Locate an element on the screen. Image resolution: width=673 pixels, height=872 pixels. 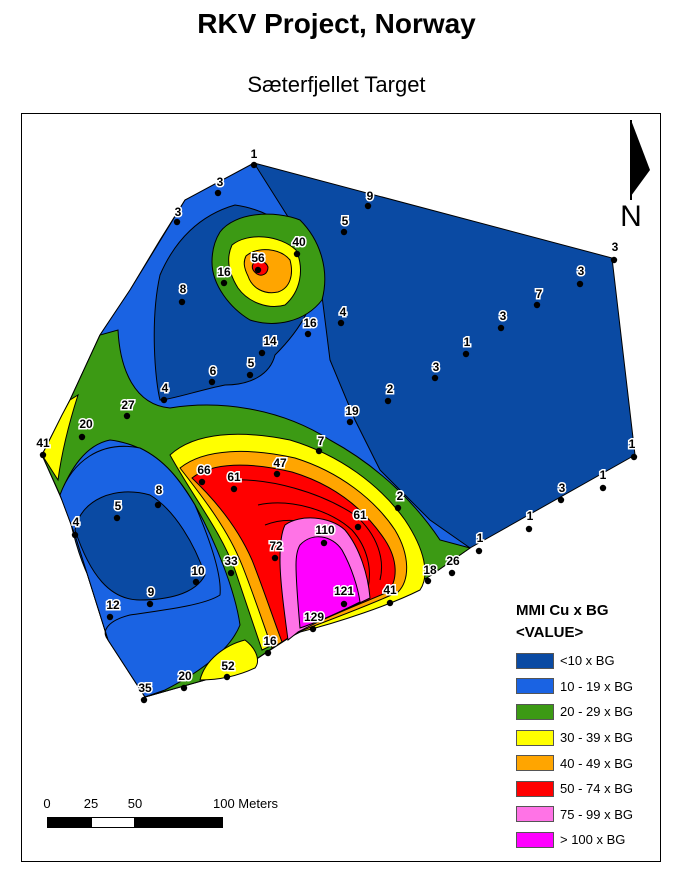
zone-40-49-north is located at coordinates (267, 271).